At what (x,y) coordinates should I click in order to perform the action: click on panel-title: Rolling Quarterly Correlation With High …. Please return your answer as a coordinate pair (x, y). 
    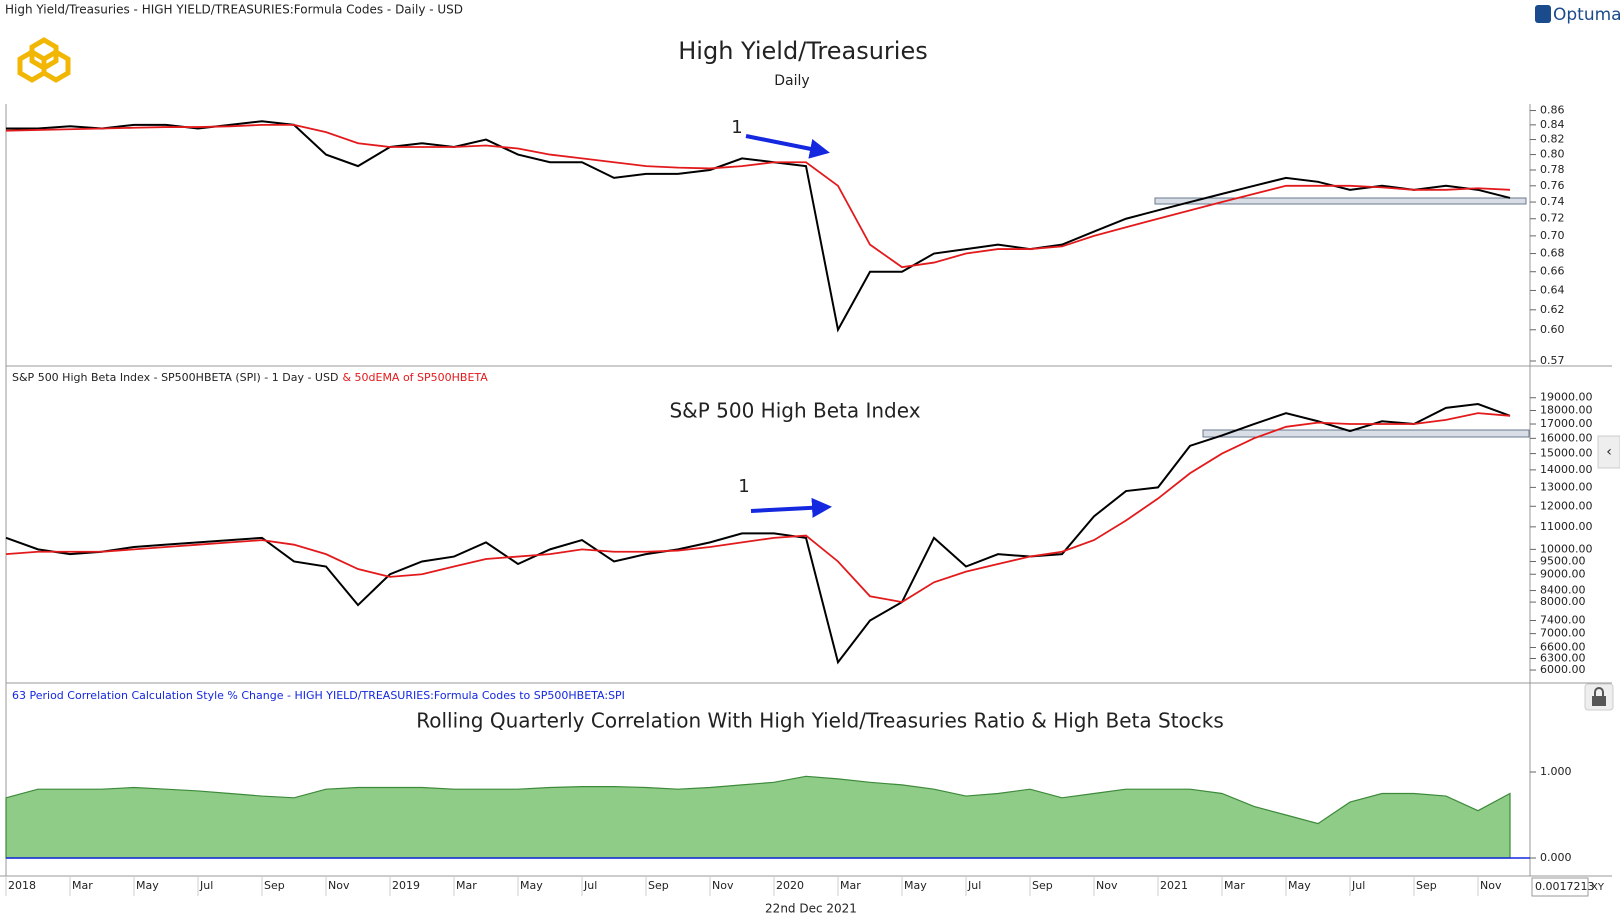
    Looking at the image, I should click on (820, 721).